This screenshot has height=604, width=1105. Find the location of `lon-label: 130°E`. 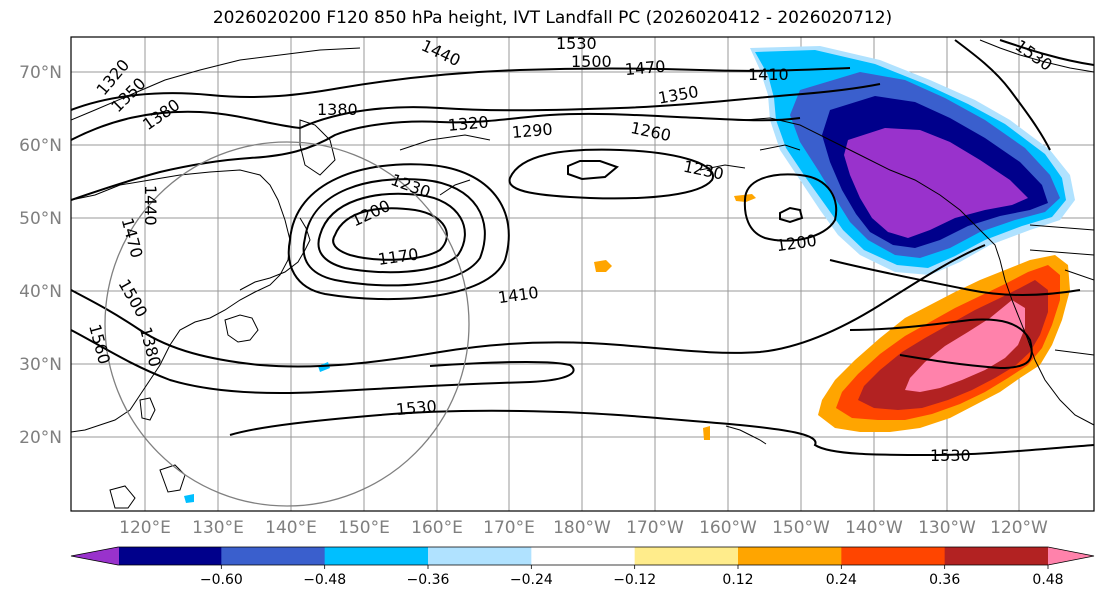

lon-label: 130°E is located at coordinates (218, 528).